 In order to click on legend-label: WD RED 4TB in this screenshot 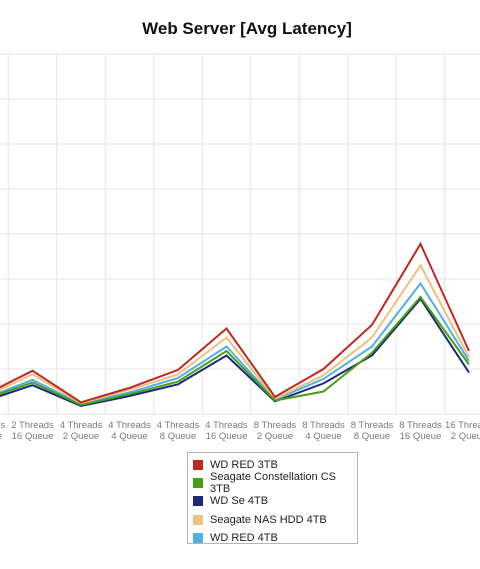, I will do `click(244, 537)`.